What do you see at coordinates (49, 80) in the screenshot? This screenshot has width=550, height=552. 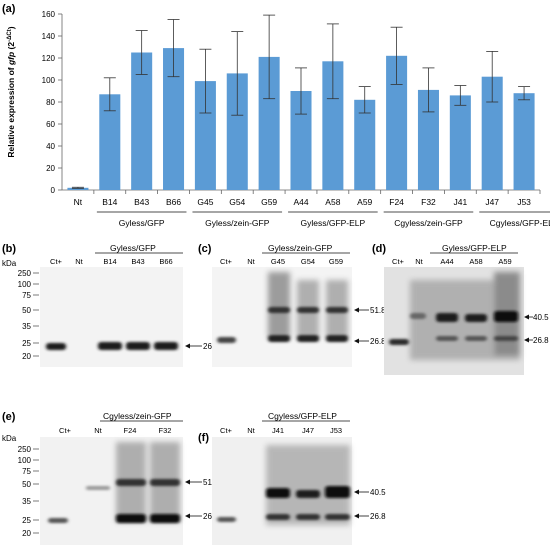 I see `y-tick-label: 100` at bounding box center [49, 80].